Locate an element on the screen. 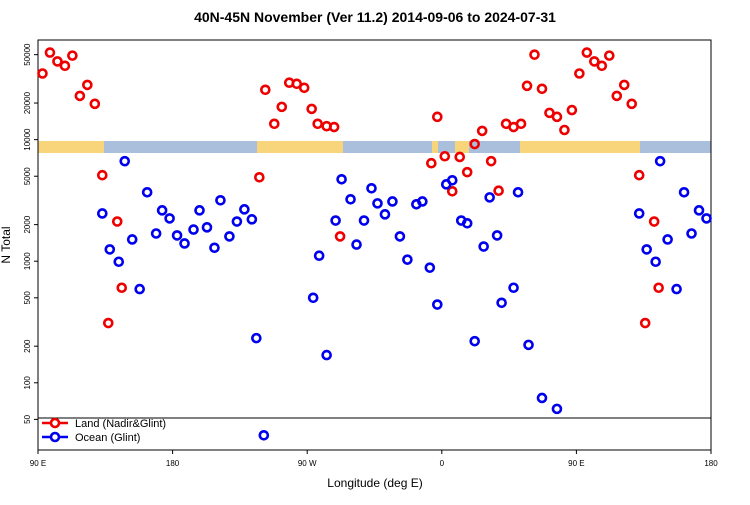 The width and height of the screenshot is (750, 505). y-tick-label: 500 is located at coordinates (27, 298).